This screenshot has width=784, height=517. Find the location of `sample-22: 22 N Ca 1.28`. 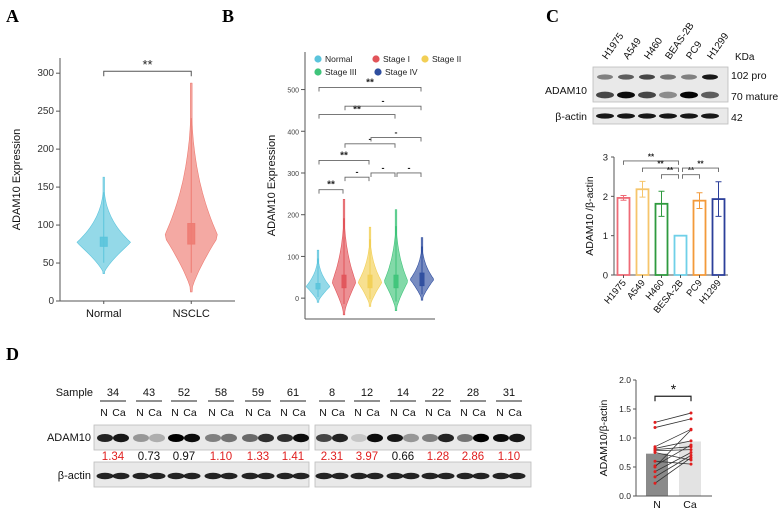

sample-22: 22 N Ca 1.28 is located at coordinates (438, 433).